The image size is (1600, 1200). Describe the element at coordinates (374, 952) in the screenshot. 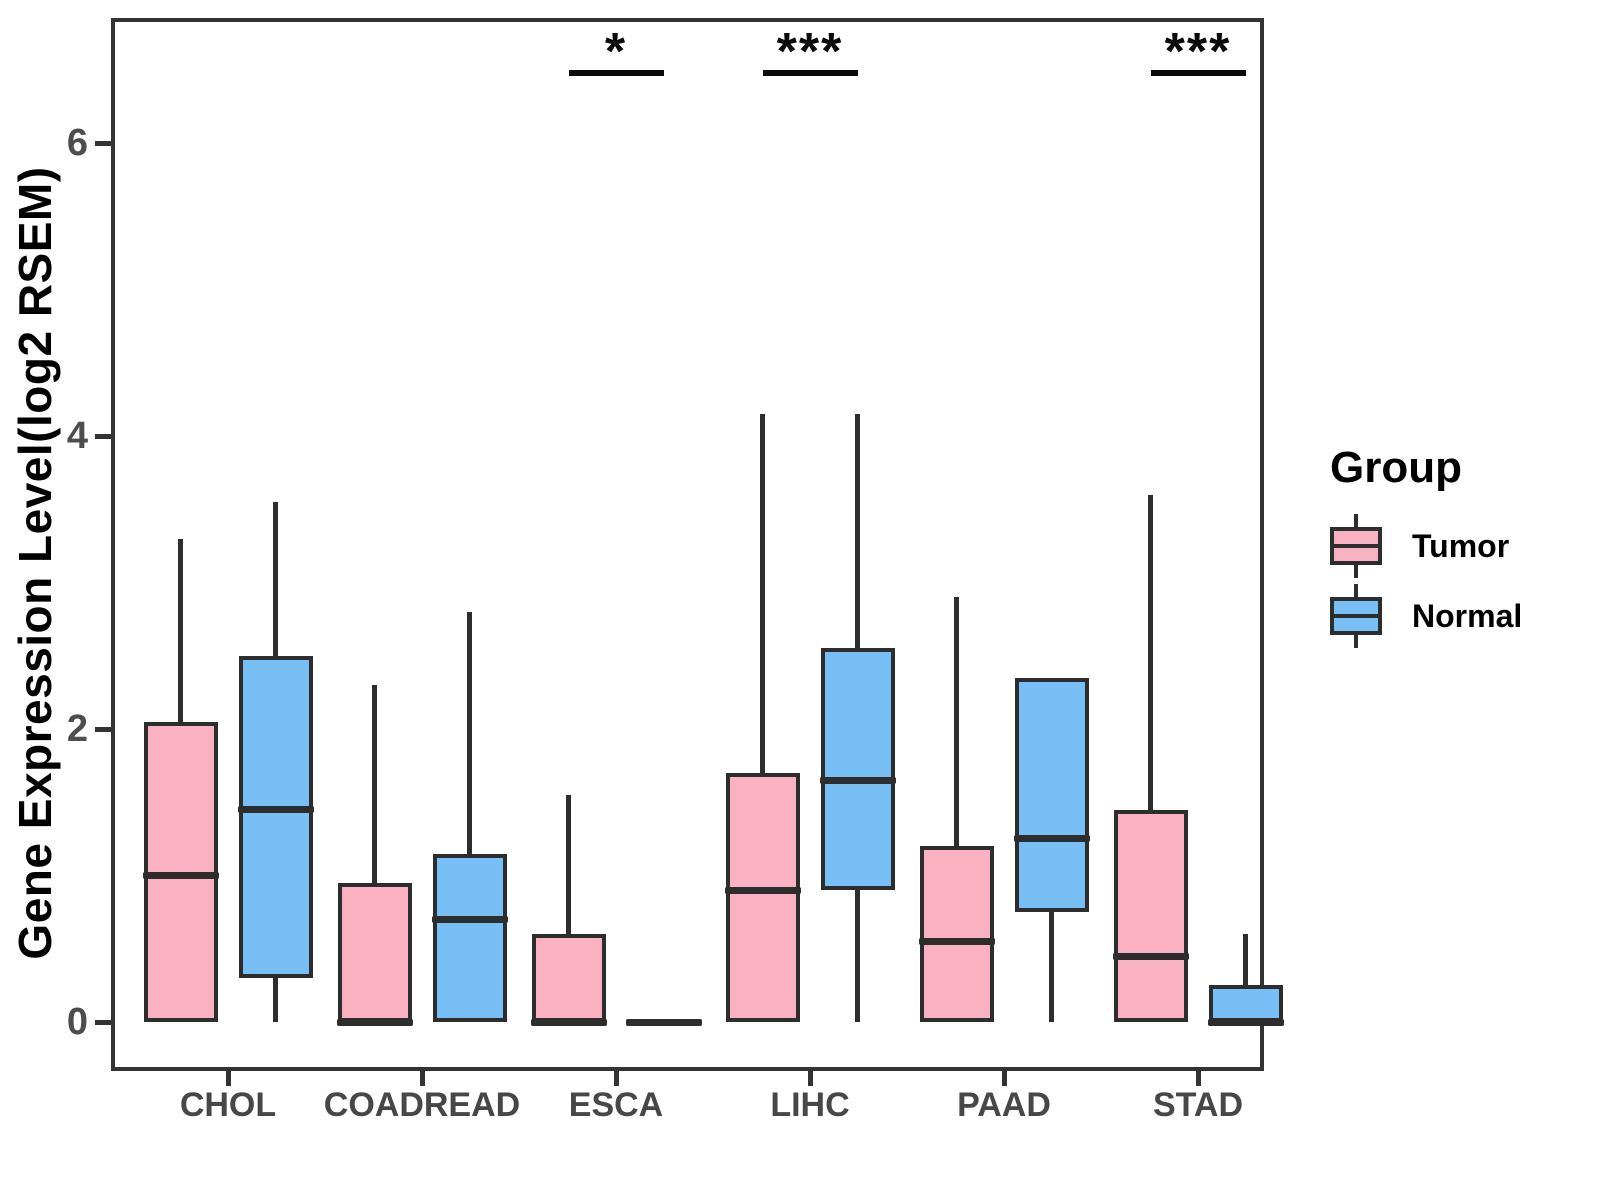

I see `box-tumor-COADREAD` at that location.